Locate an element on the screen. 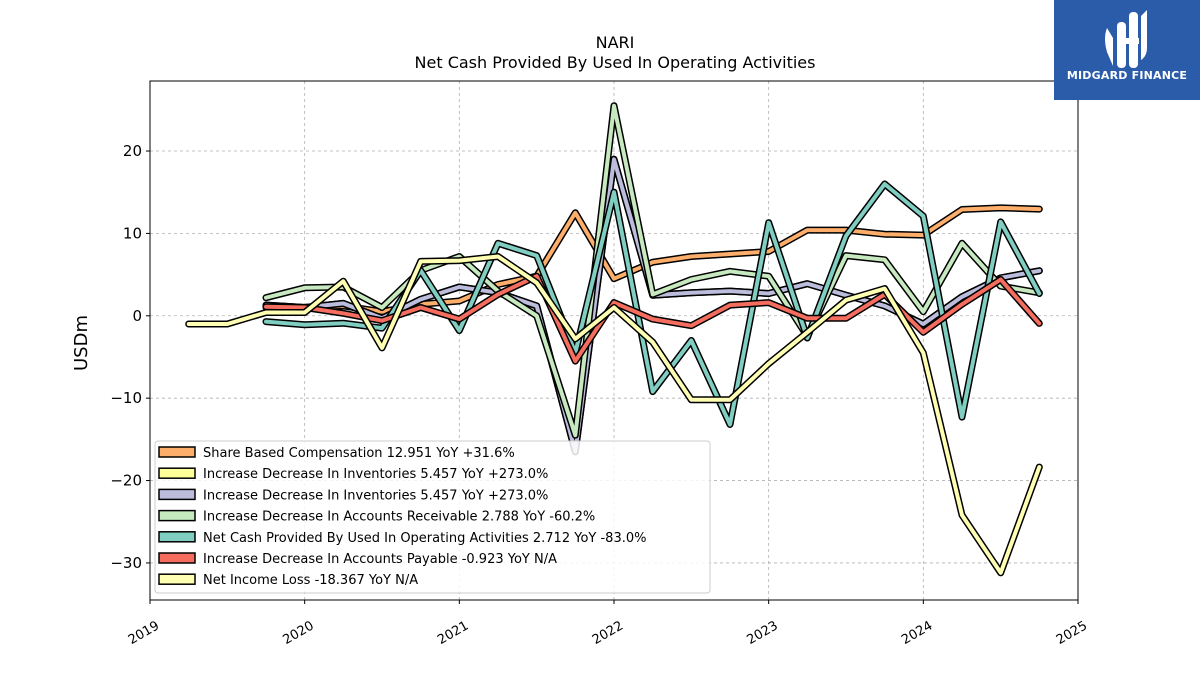 Image resolution: width=1200 pixels, height=675 pixels. y-tick-label: 10 is located at coordinates (132, 233).